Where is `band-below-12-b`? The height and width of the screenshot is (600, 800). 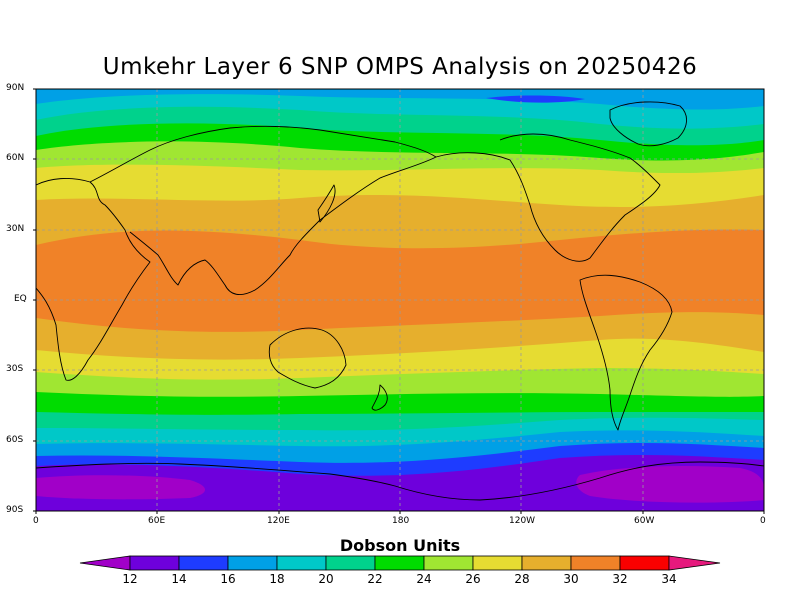 band-below-12-b is located at coordinates (670, 484).